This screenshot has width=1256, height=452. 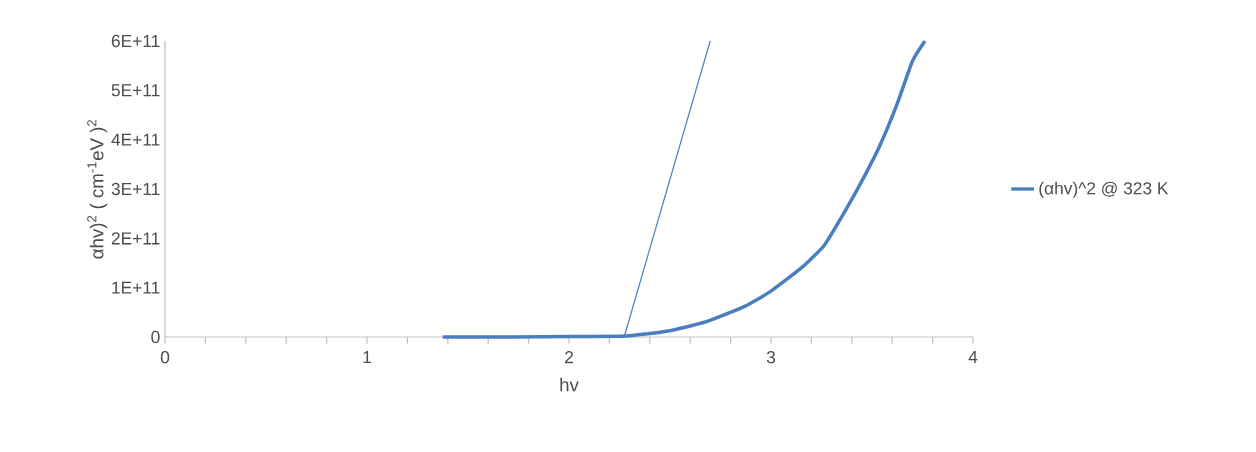 I want to click on y-tick-label: 6E+11, so click(x=135, y=41).